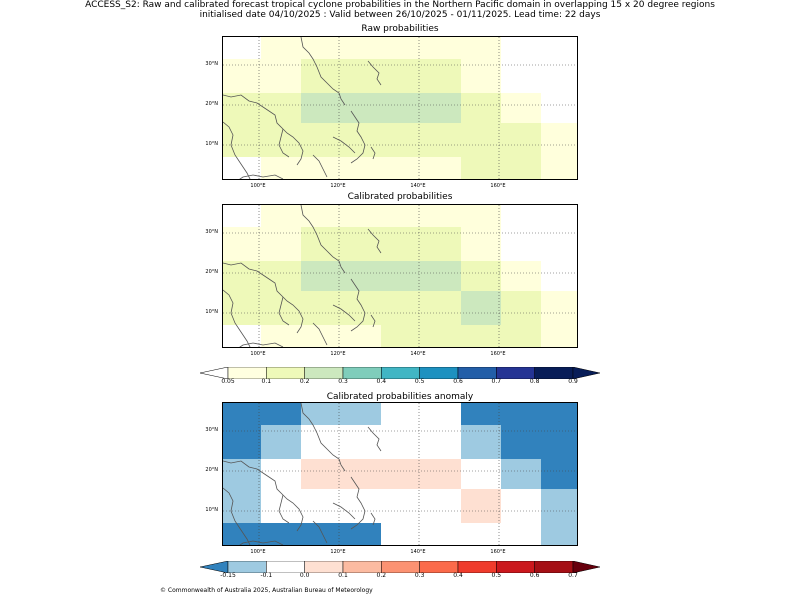 The width and height of the screenshot is (800, 600). I want to click on panel-title-calibrated: Calibrated probabilities, so click(400, 197).